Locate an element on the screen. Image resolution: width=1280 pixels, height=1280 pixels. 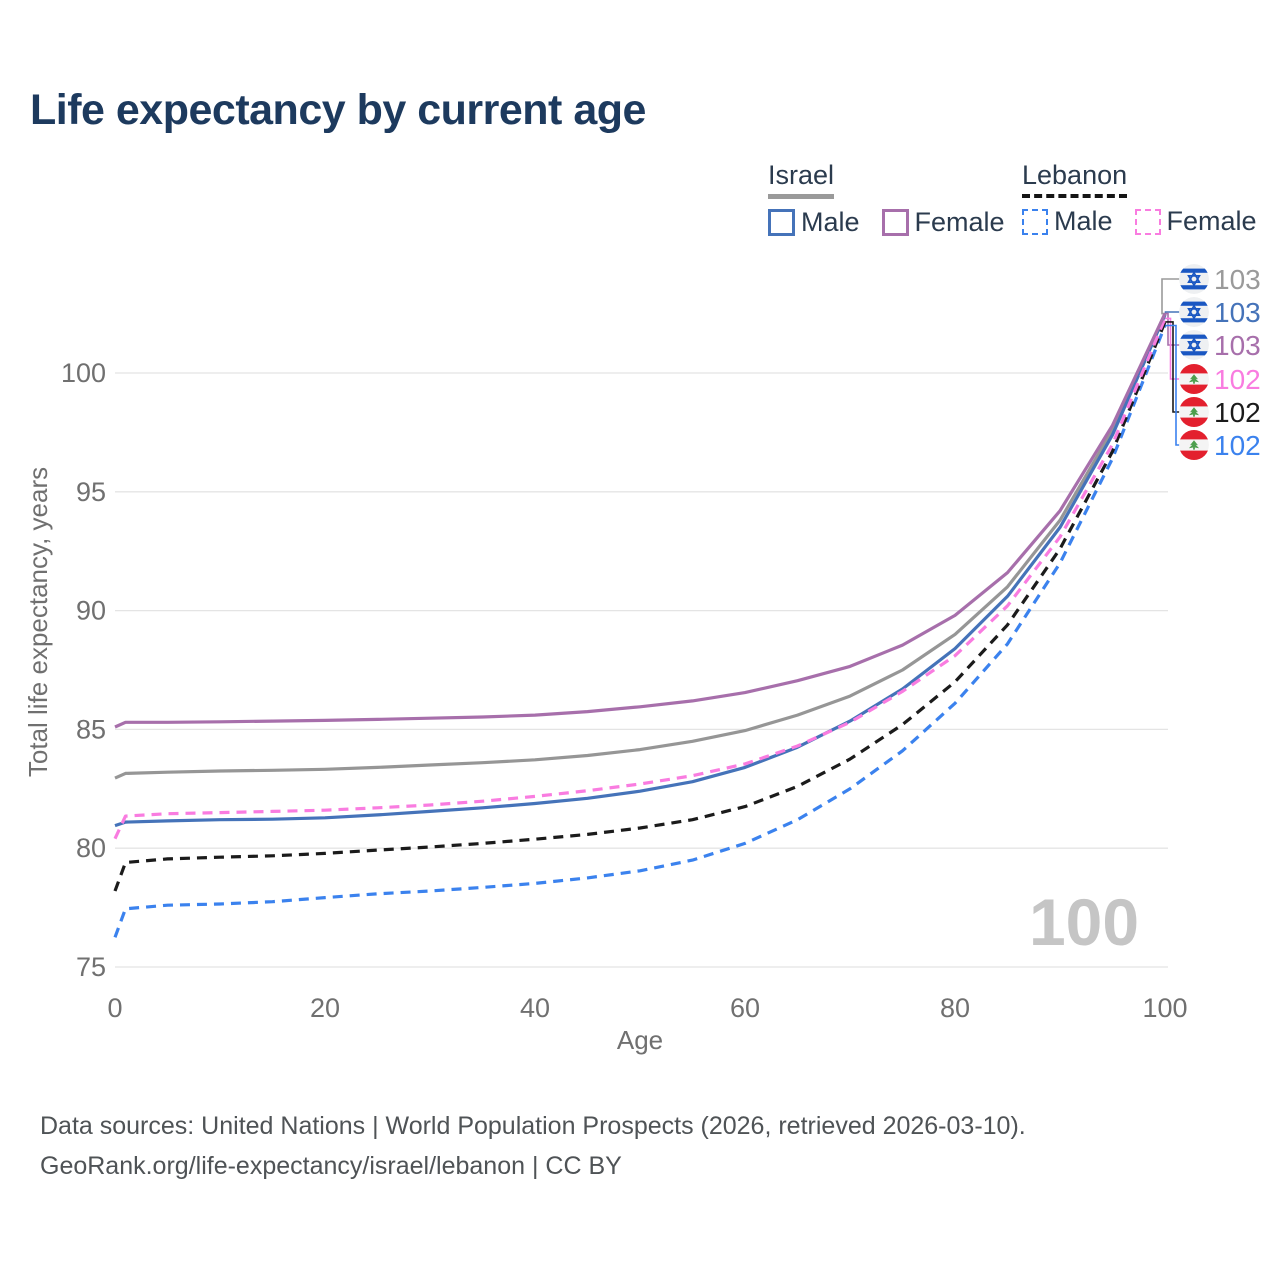
legend-label-lebanon-male: Male is located at coordinates (1083, 221).